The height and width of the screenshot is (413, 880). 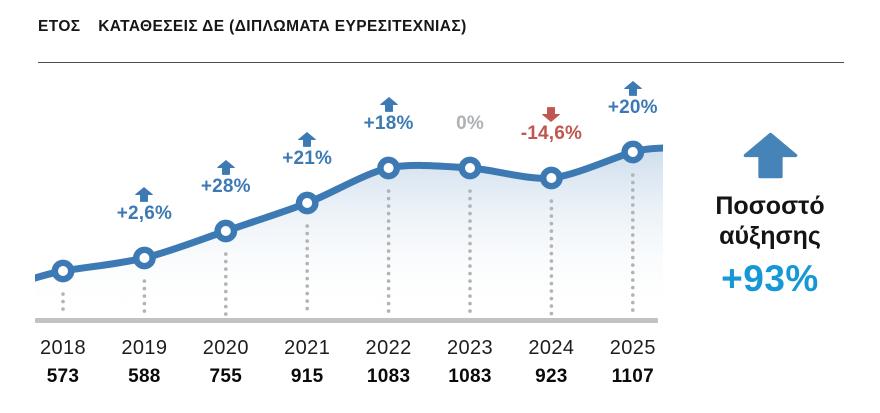 What do you see at coordinates (470, 168) in the screenshot?
I see `data-point-2023` at bounding box center [470, 168].